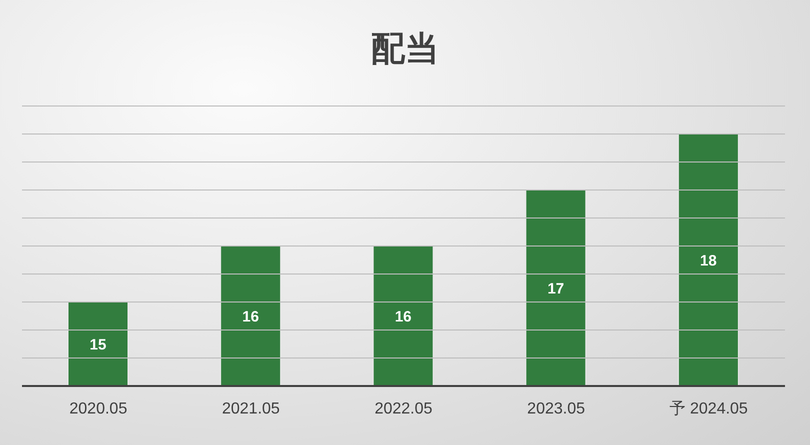 The image size is (810, 445). I want to click on x-tick-label: 2022.05, so click(403, 409).